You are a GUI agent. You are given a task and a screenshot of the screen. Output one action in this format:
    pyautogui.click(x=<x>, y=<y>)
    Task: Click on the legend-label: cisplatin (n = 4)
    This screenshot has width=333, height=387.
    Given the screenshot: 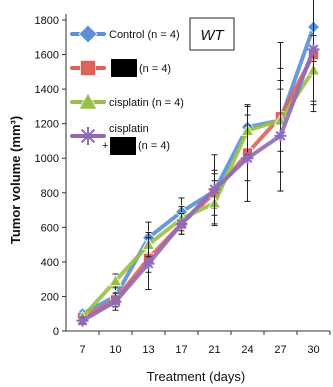 What is the action you would take?
    pyautogui.click(x=146, y=103)
    